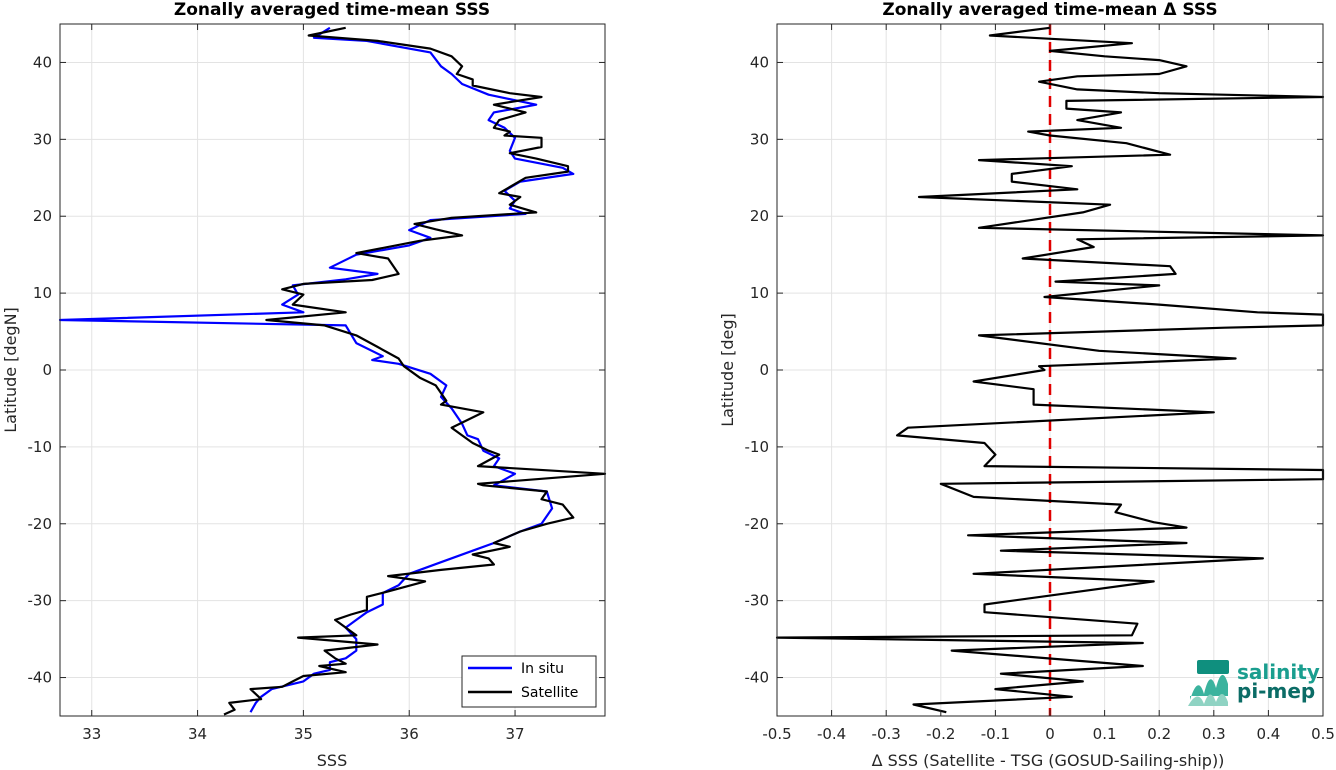 Image resolution: width=1336 pixels, height=770 pixels. Describe the element at coordinates (332, 10) in the screenshot. I see `chart-title-left: Zonally averaged time-mean SSS` at that location.